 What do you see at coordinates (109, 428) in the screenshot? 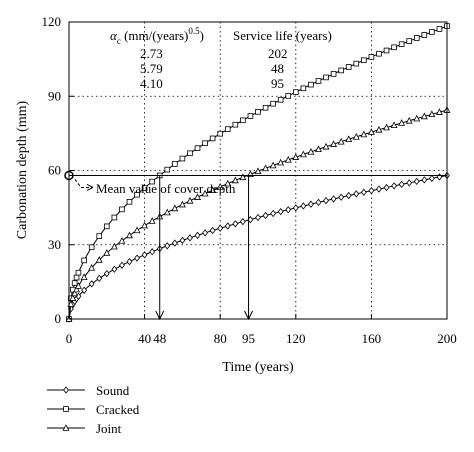
I see `legend-label-joint: Joint` at bounding box center [109, 428].